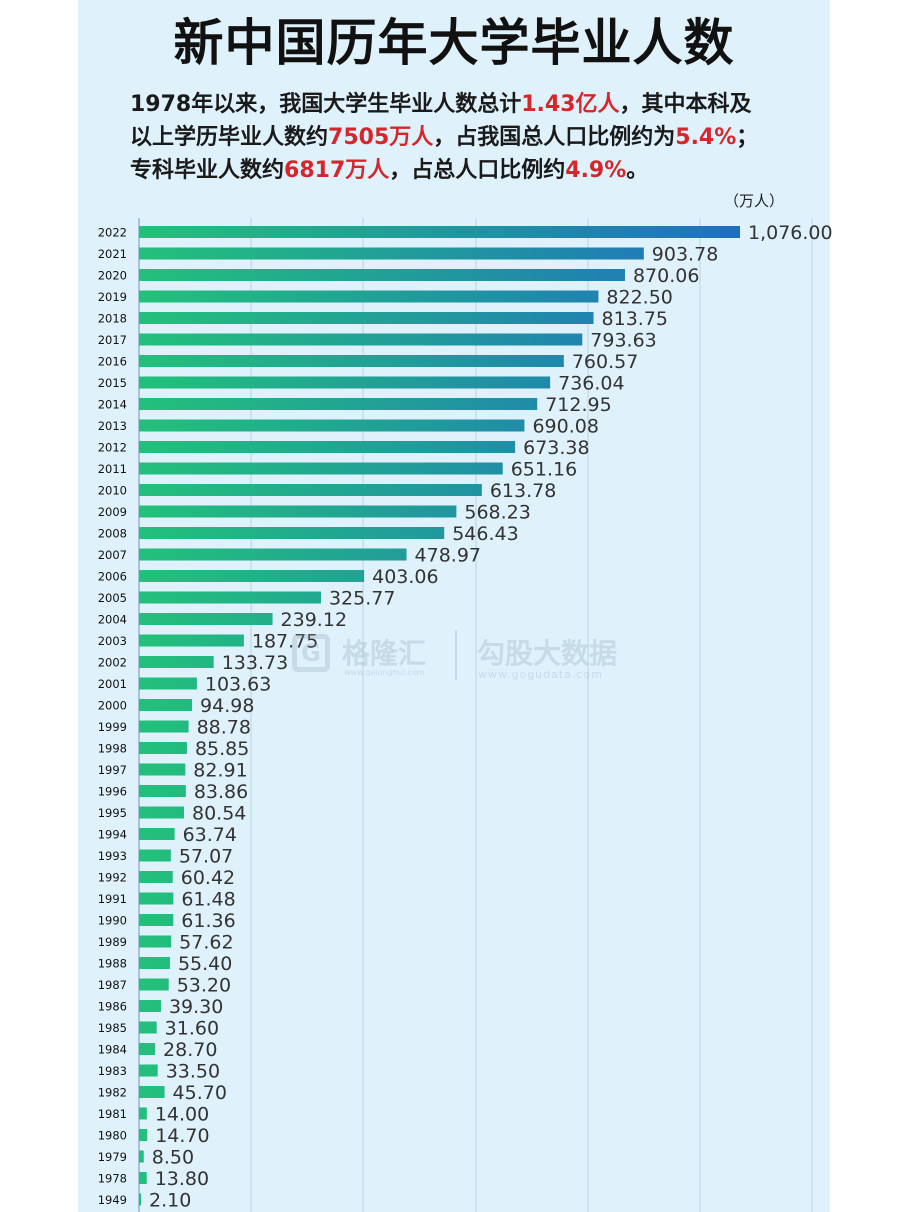 The image size is (909, 1212). I want to click on data-label: 187.75, so click(285, 642).